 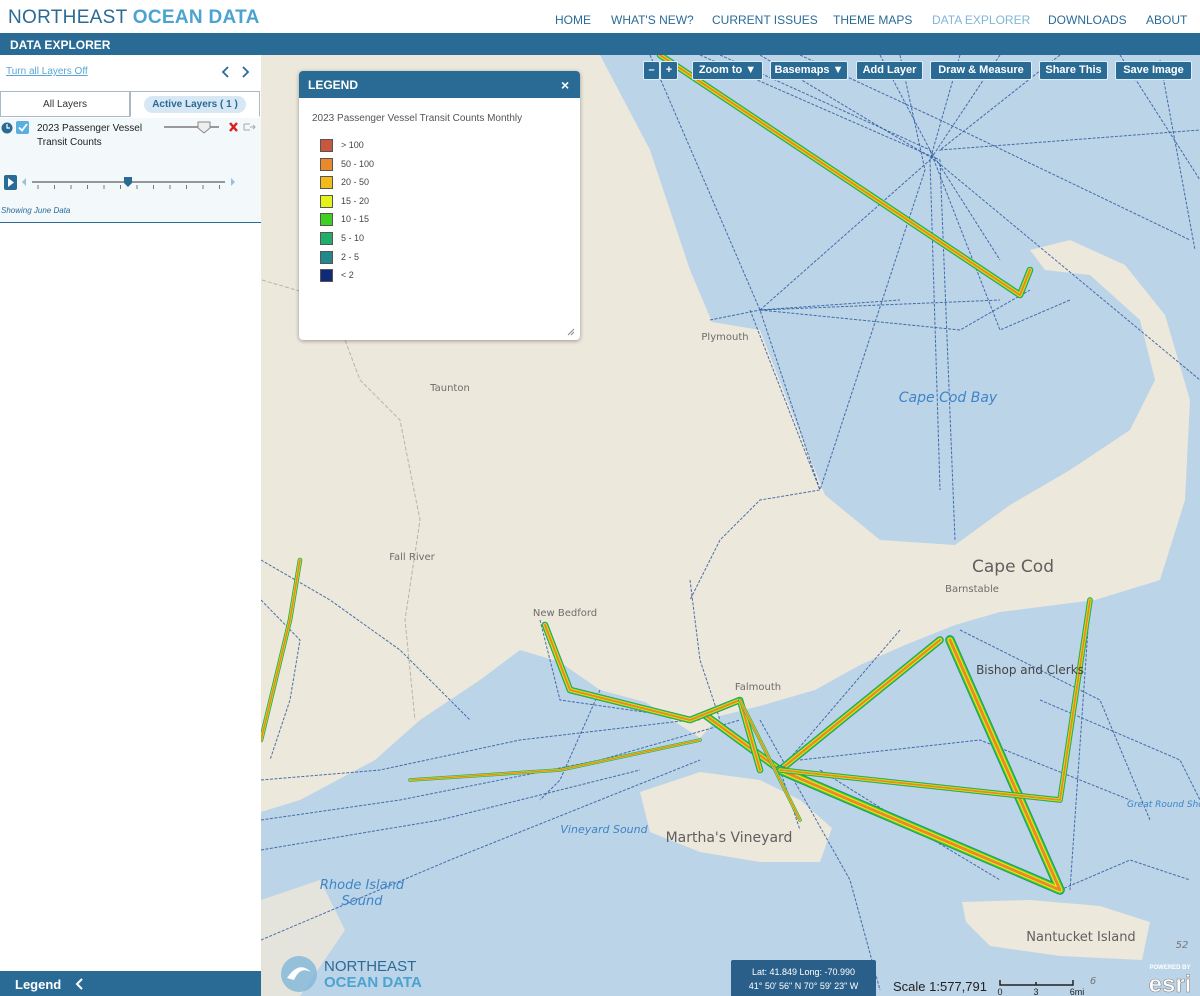 I want to click on checkmark, so click(x=23, y=127).